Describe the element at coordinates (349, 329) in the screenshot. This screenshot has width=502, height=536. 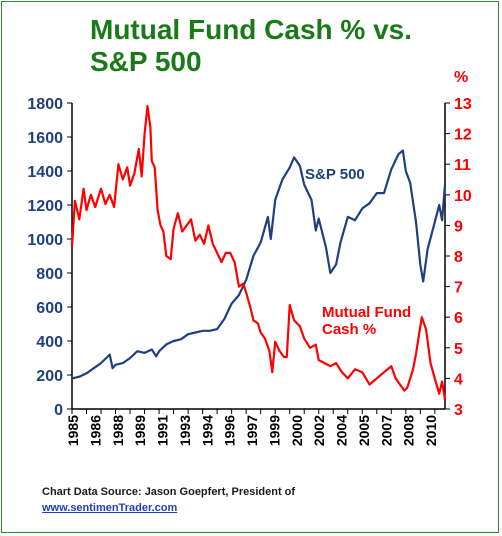
I see `annotation-cash-line2: Cash %` at that location.